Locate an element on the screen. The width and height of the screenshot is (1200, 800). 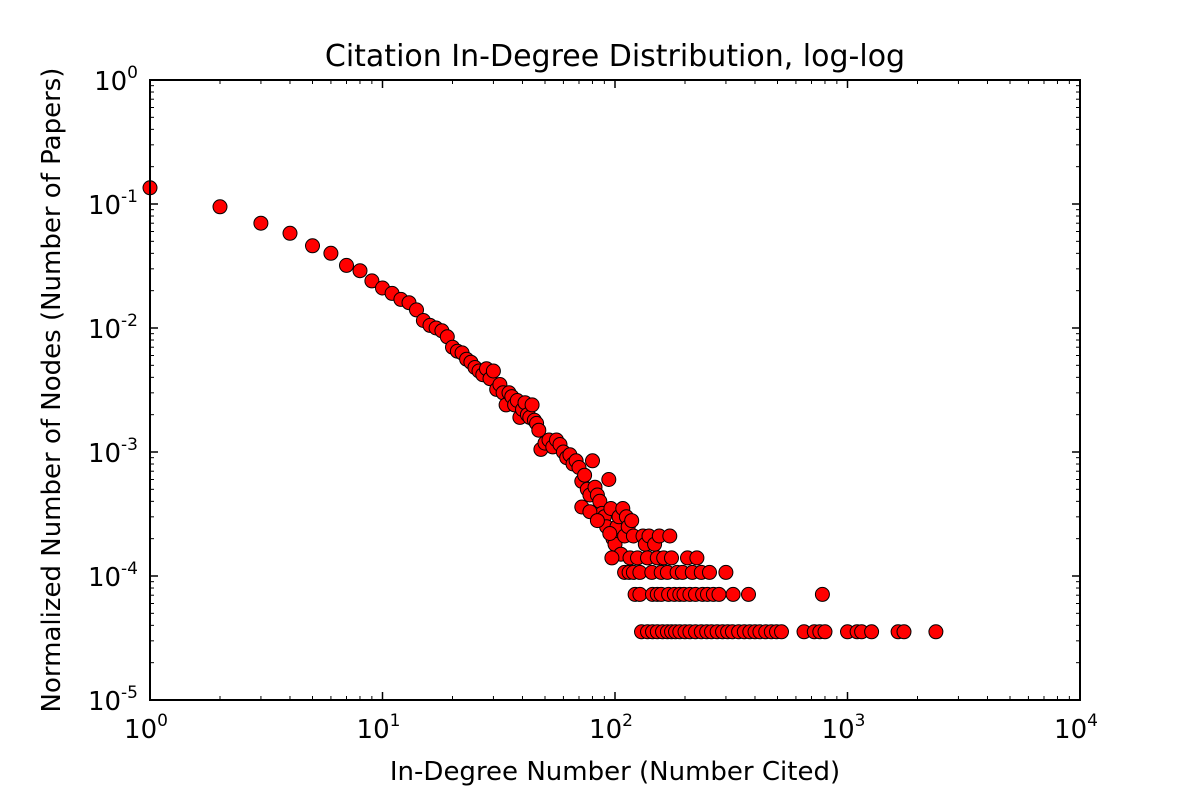
y-tick-label: 10⁻⁴ is located at coordinates (113, 576).